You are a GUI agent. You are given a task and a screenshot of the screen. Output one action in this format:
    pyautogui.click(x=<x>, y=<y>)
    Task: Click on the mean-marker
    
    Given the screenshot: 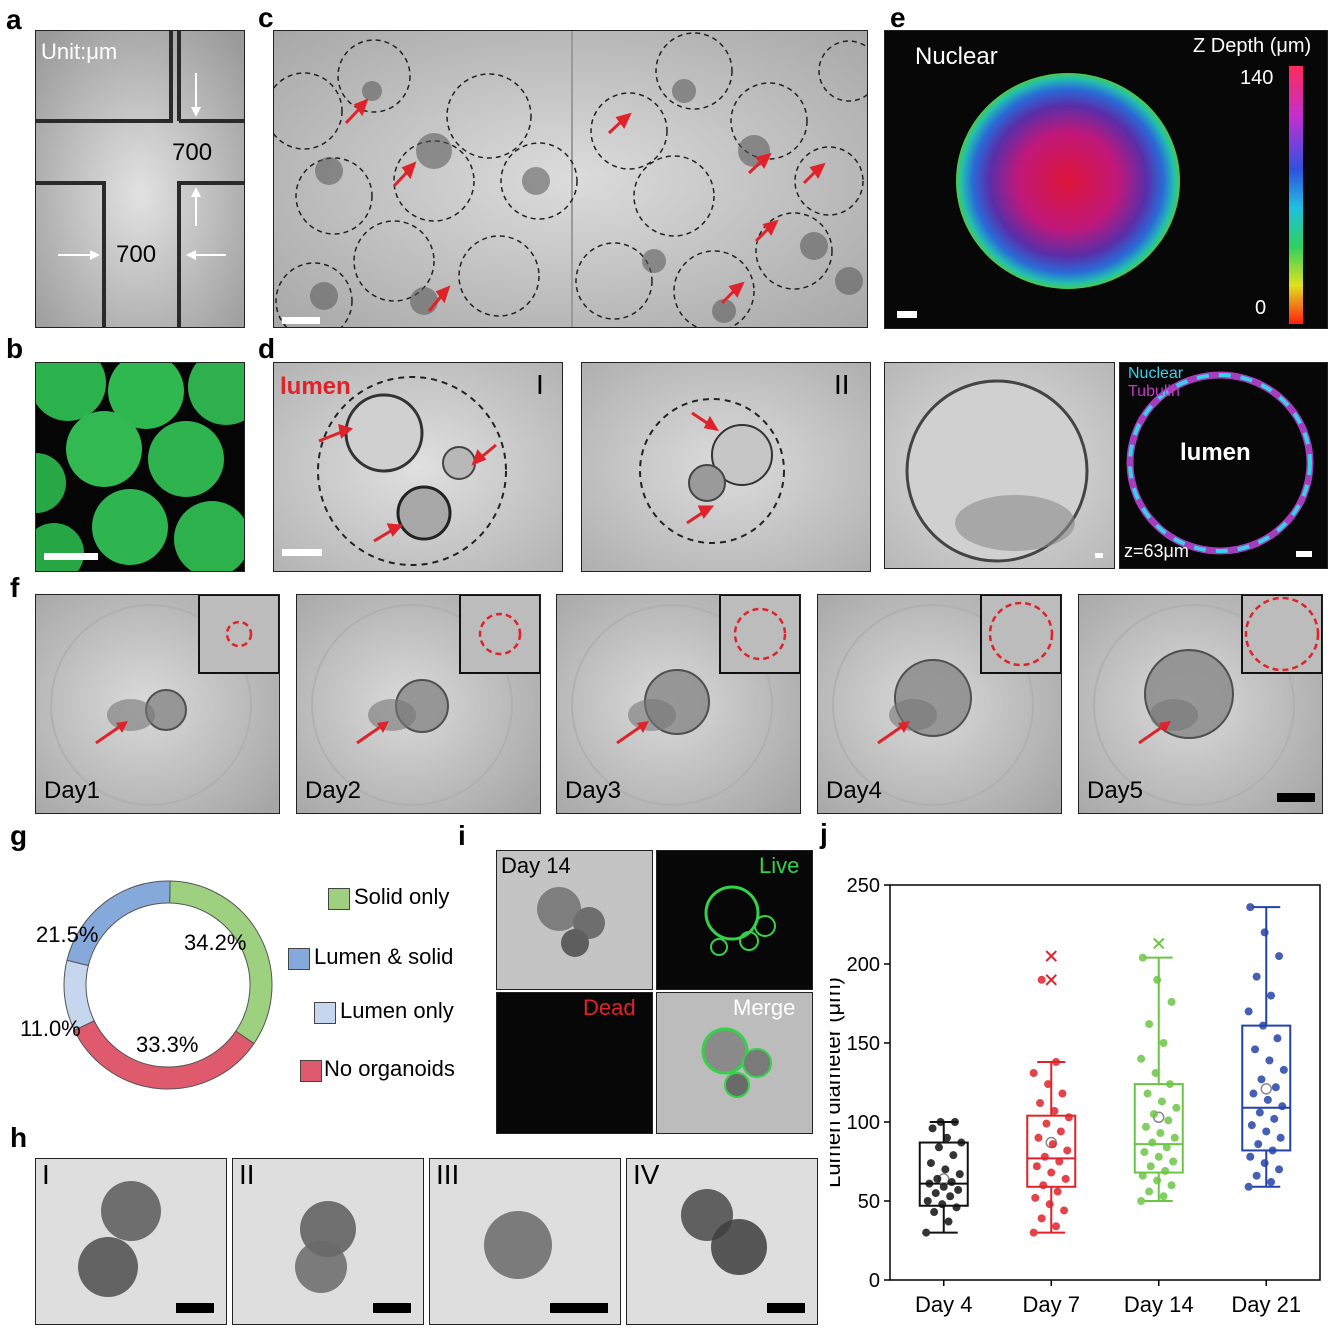 What is the action you would take?
    pyautogui.click(x=1266, y=1089)
    